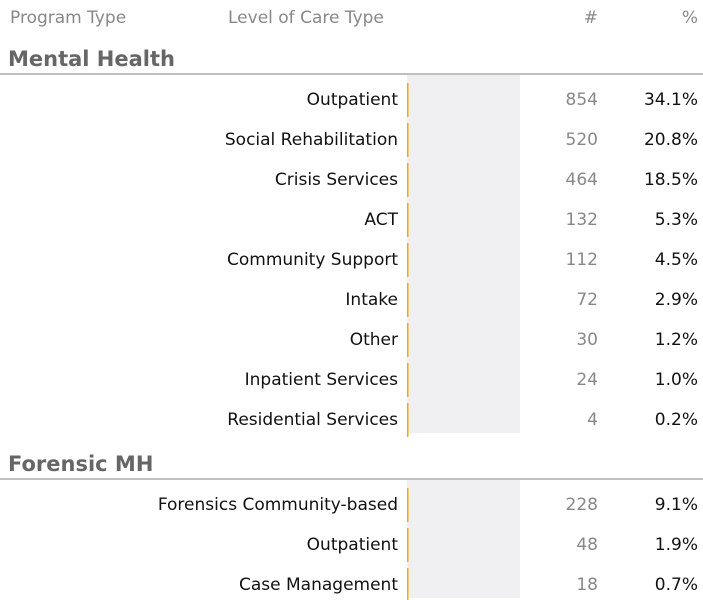 Image resolution: width=703 pixels, height=600 pixels. What do you see at coordinates (306, 18) in the screenshot?
I see `column-header: Level of Care Type` at bounding box center [306, 18].